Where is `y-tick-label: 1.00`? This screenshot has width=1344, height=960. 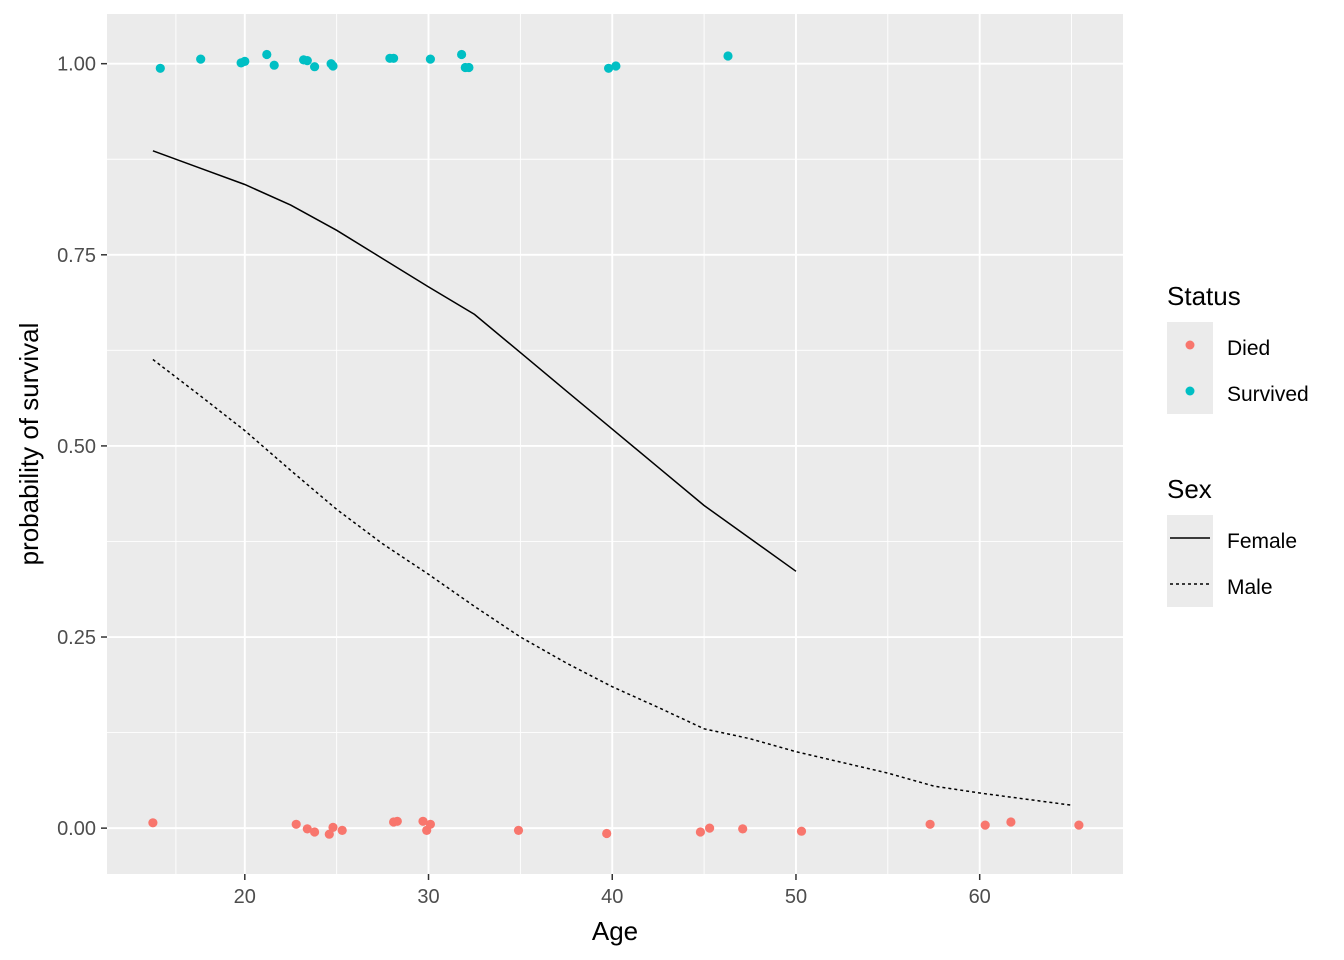
y-tick-label: 1.00 is located at coordinates (76, 65).